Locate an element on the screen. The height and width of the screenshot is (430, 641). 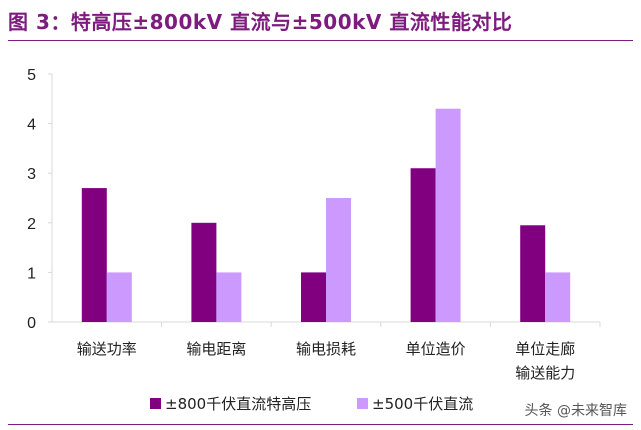
legend-label: ±800千伏直流特高压 is located at coordinates (238, 404).